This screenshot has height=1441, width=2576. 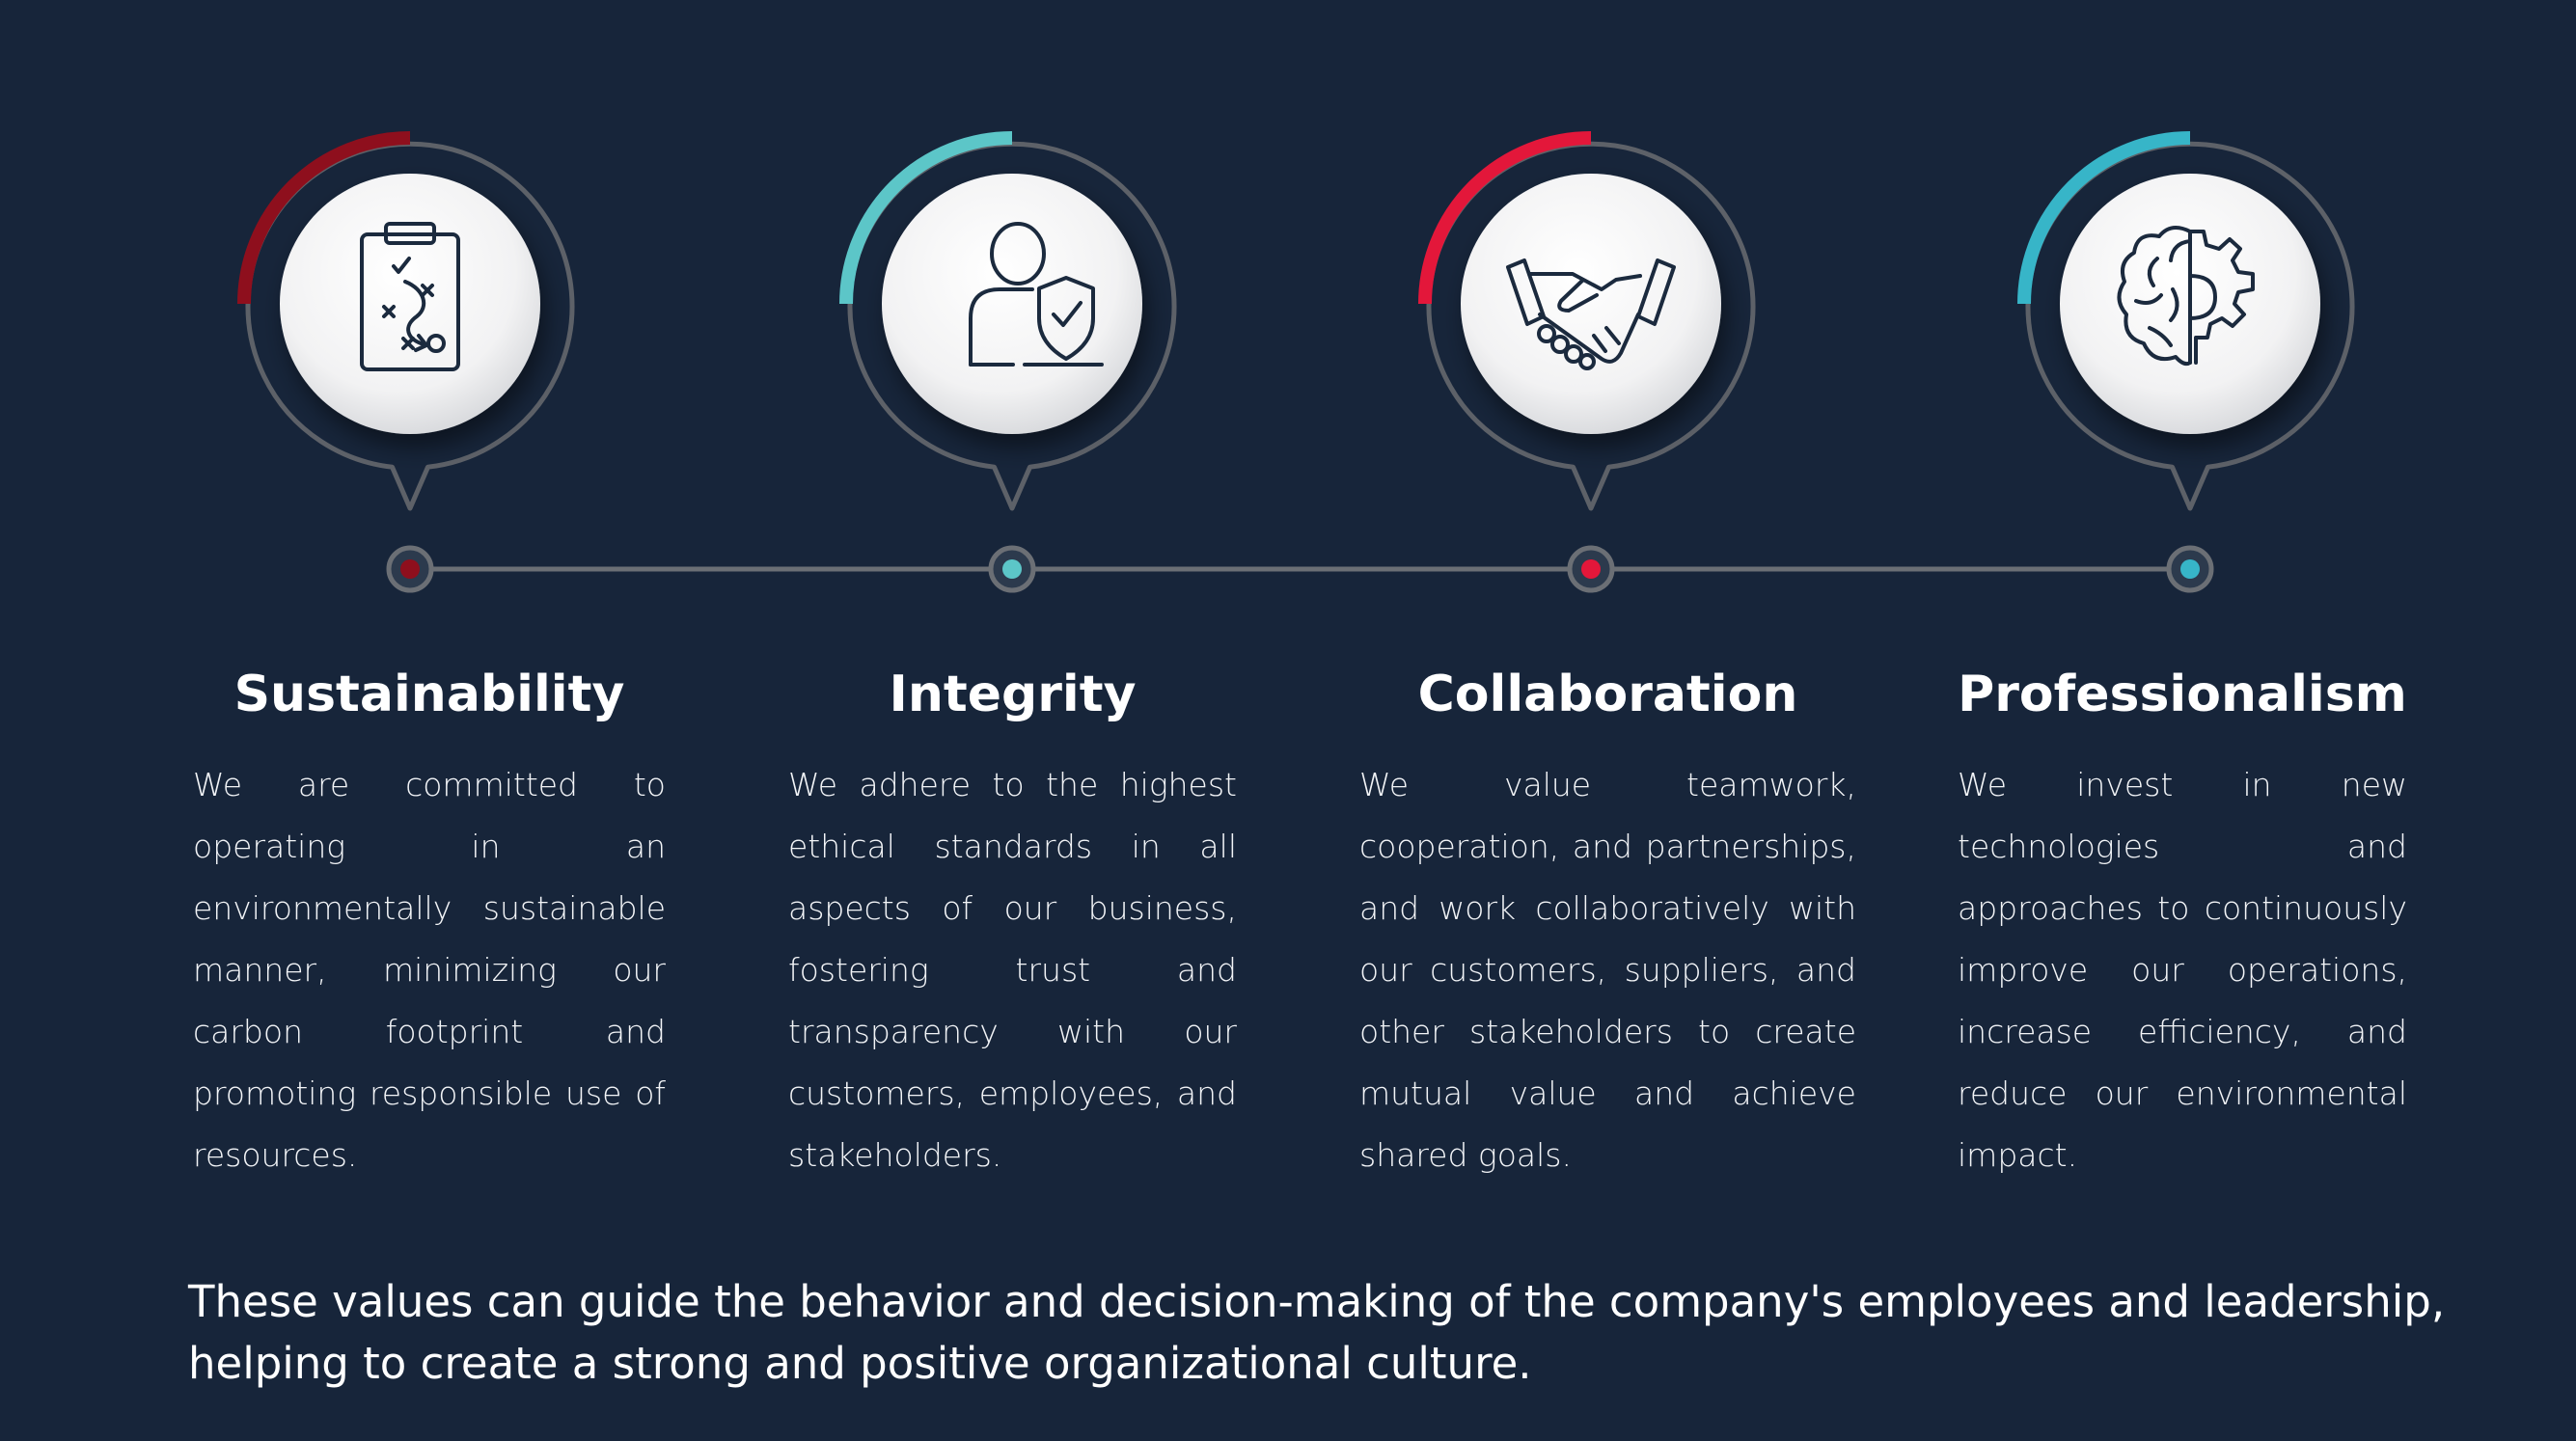 I want to click on value-node-collaboration, so click(x=1587, y=362).